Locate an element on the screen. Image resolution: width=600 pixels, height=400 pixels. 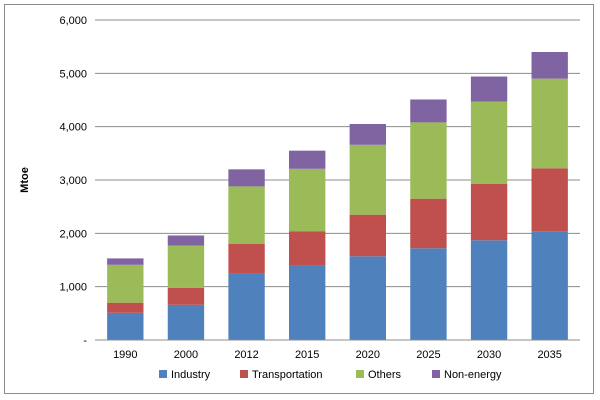
bar-transportation-2030 is located at coordinates (489, 212).